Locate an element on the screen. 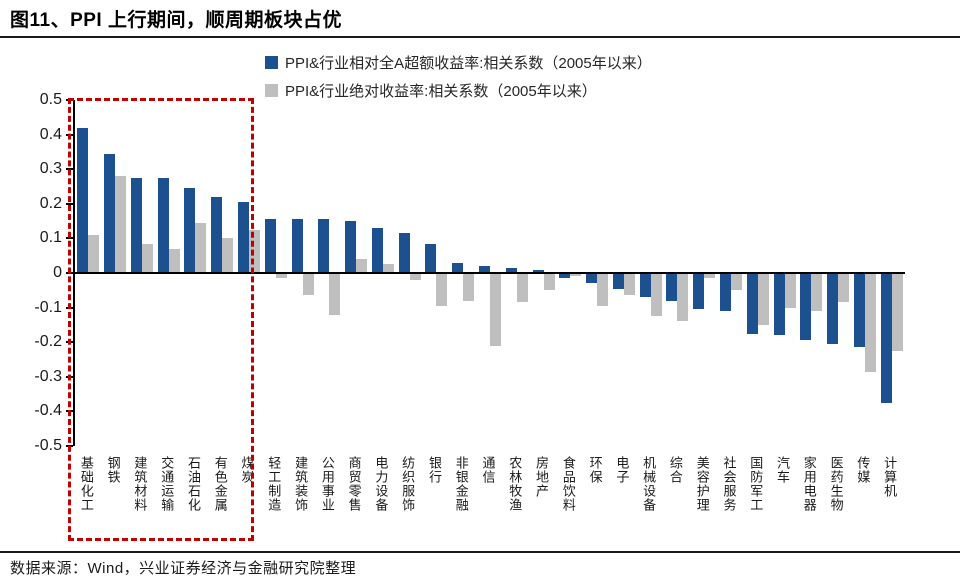 The height and width of the screenshot is (584, 960). x-category-label: 计算机 is located at coordinates (890, 477).